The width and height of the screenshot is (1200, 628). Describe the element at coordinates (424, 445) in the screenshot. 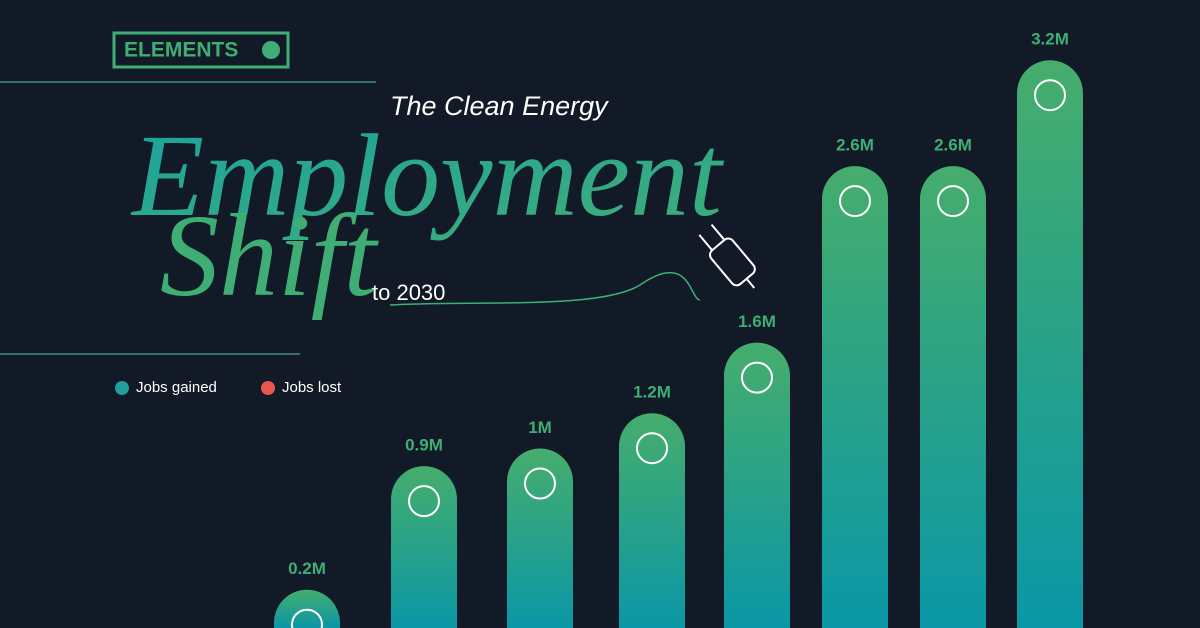

I see `value-label: 0.9M` at that location.